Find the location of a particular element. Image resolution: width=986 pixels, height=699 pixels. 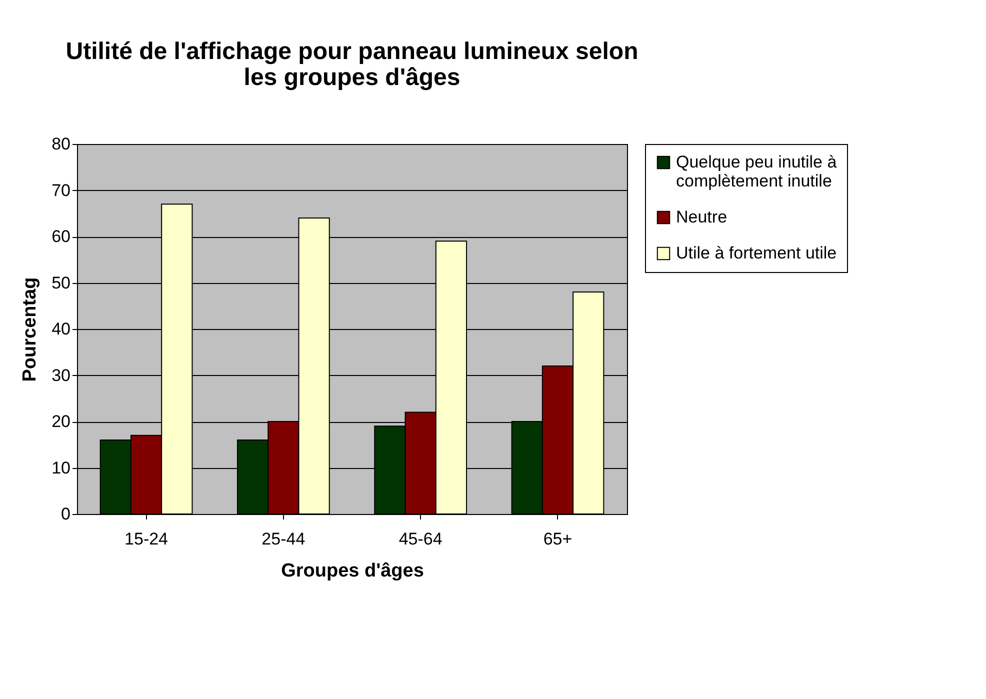

y-tick-label: 50 is located at coordinates (61, 282).